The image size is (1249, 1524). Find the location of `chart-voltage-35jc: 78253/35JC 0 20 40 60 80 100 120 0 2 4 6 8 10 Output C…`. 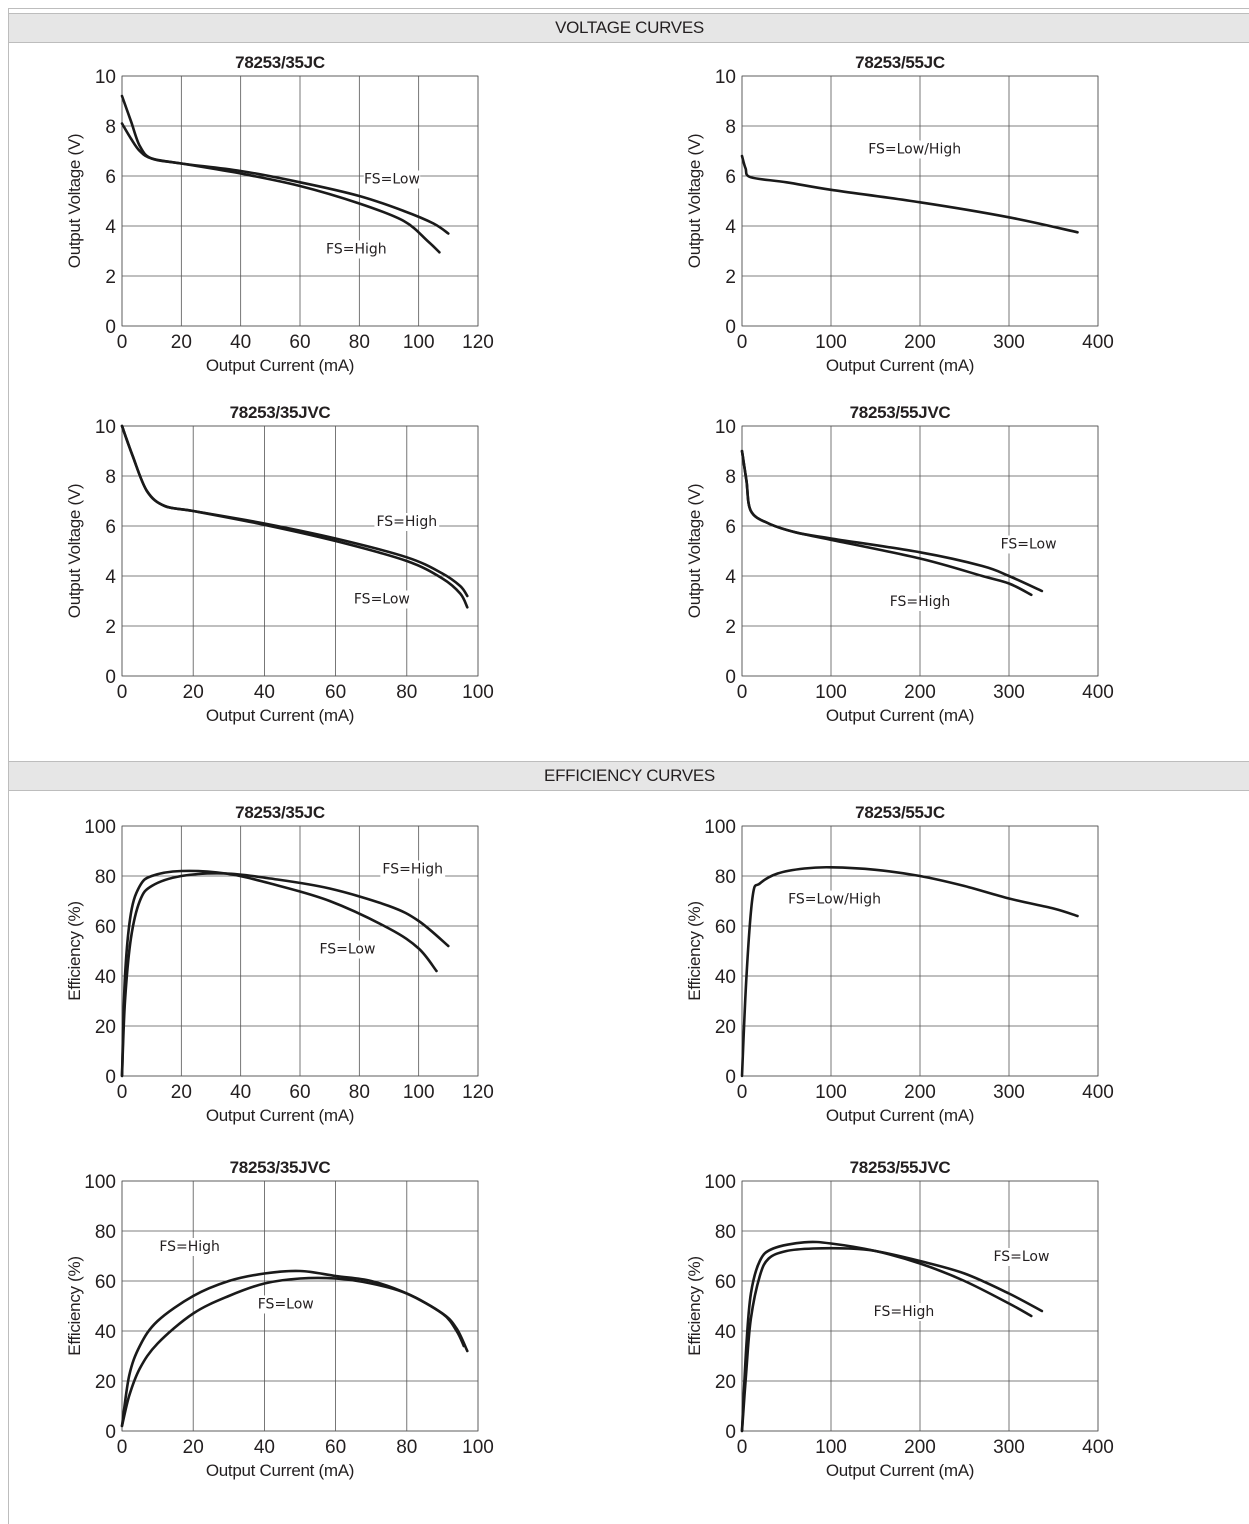

chart-voltage-35jc: 78253/35JC 0 20 40 60 80 100 120 0 2 4 6 8 10 Output C… is located at coordinates (295, 225).